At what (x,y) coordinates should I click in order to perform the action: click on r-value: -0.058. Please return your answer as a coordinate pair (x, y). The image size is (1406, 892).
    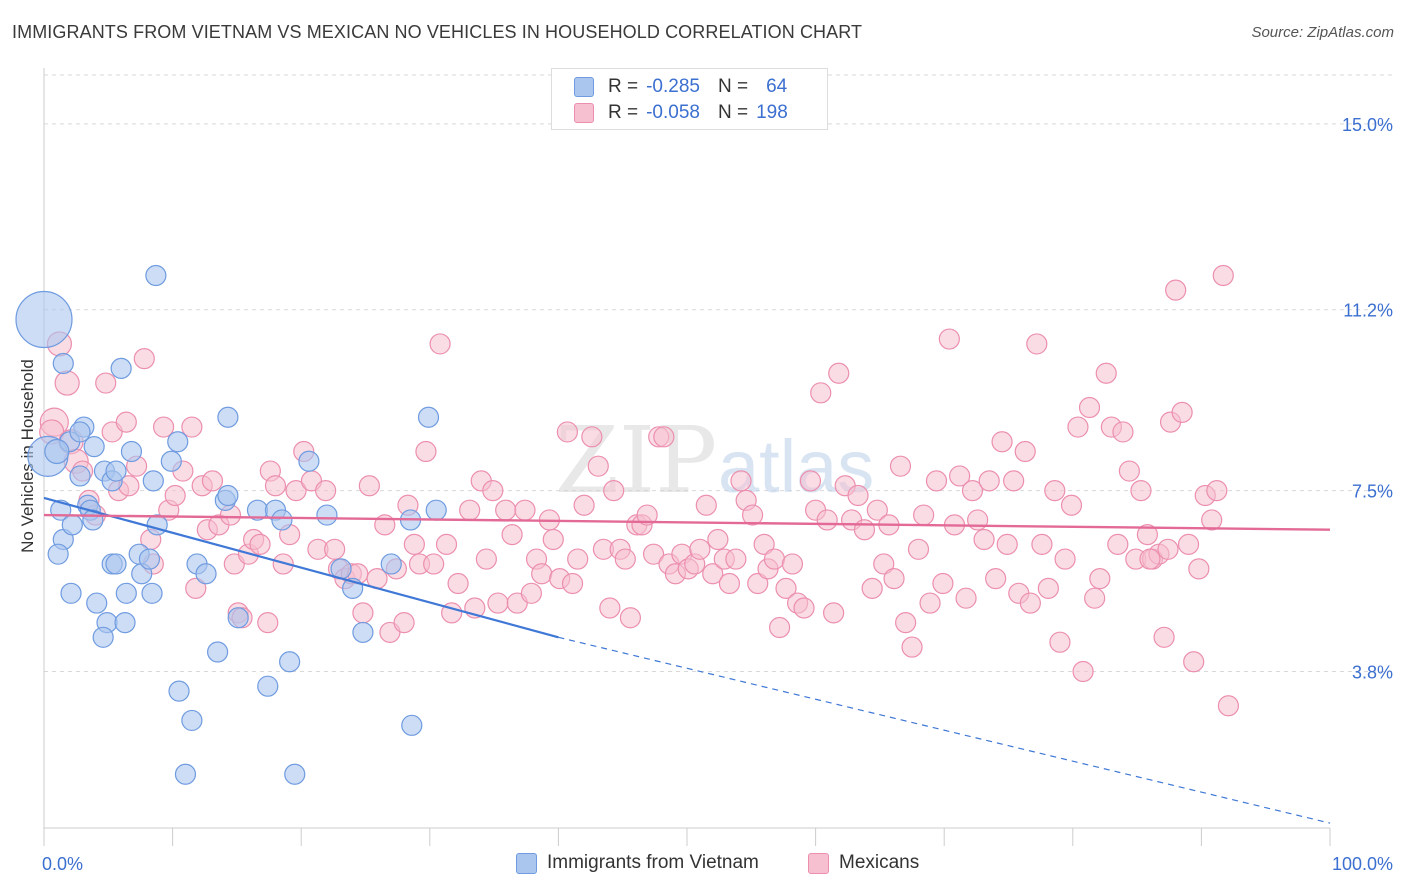
    Looking at the image, I should click on (673, 112).